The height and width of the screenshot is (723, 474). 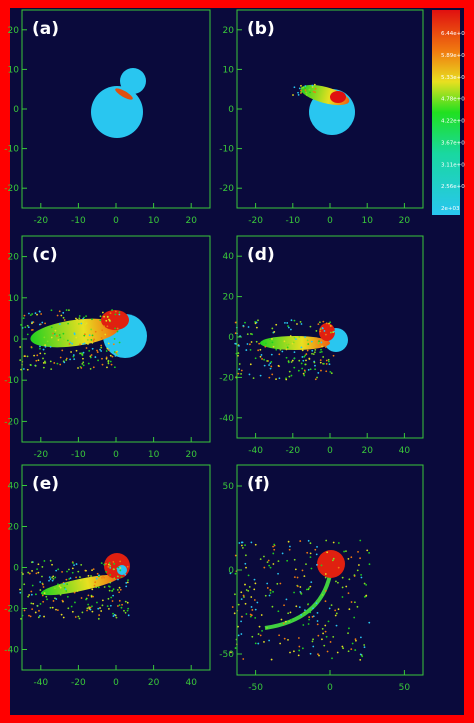 I want to click on core, so click(x=338, y=97).